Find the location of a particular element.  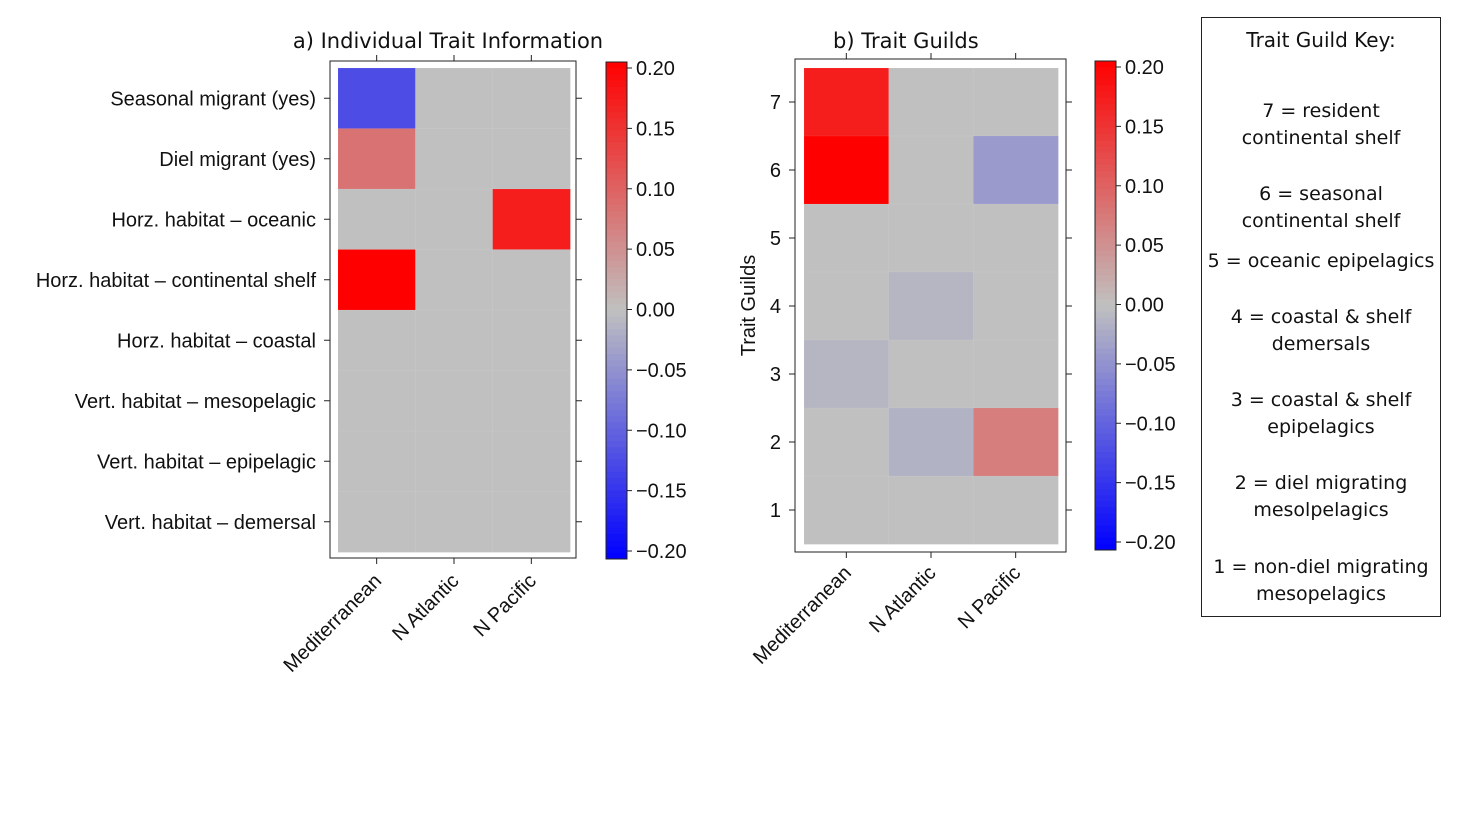

key-entry-line: 6 = seasonal is located at coordinates (1321, 194).